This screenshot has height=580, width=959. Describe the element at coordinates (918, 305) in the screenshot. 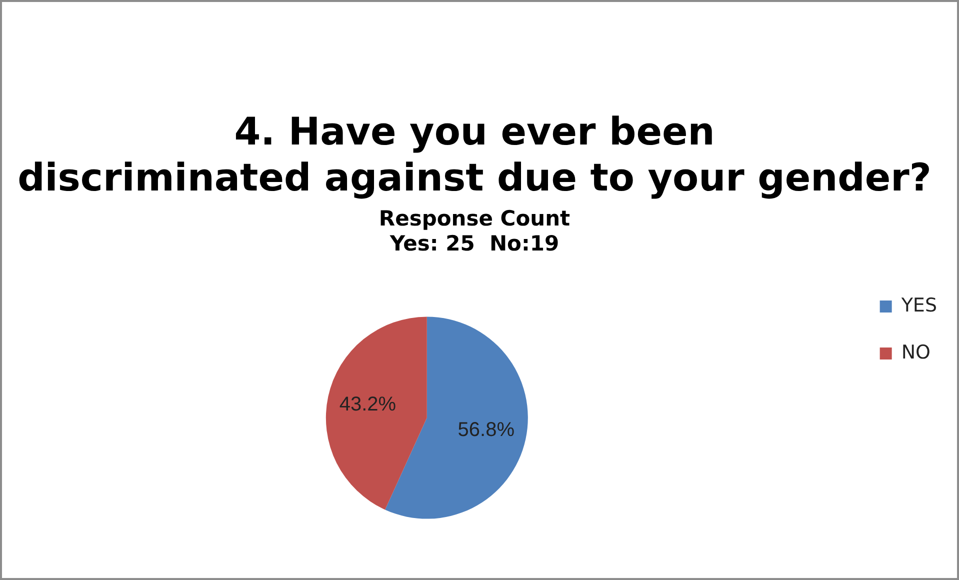

I see `legend-label: YES` at that location.